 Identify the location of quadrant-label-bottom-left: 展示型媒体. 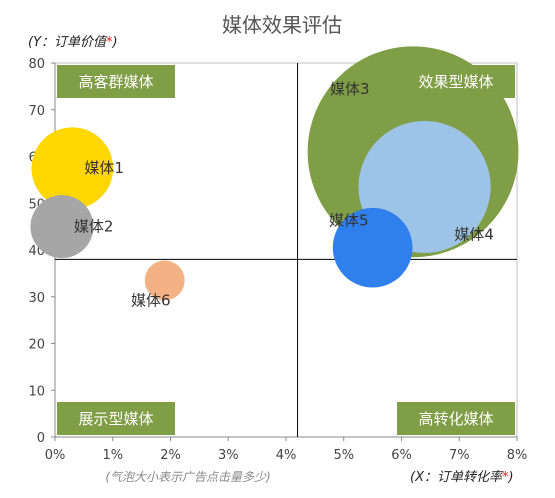
(115, 419).